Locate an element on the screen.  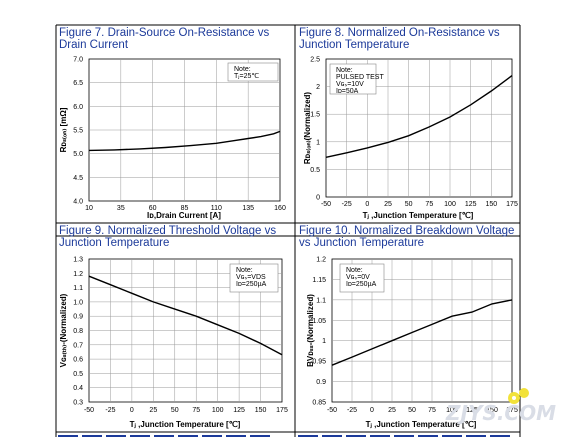
y-tick-label: 1.15 is located at coordinates (319, 280).